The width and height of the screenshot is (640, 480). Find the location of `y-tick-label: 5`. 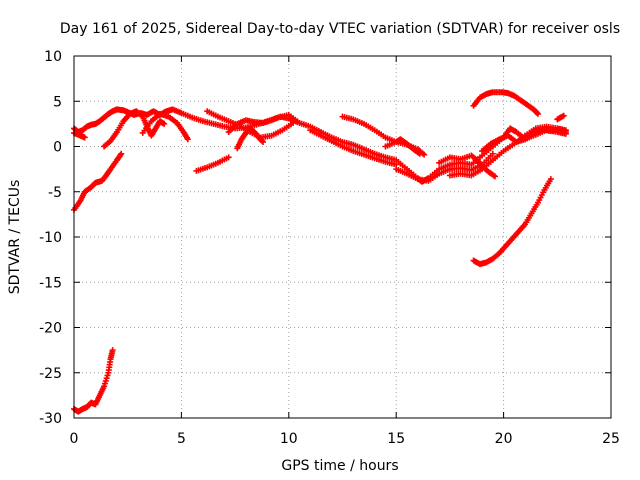

y-tick-label: 5 is located at coordinates (57, 102).